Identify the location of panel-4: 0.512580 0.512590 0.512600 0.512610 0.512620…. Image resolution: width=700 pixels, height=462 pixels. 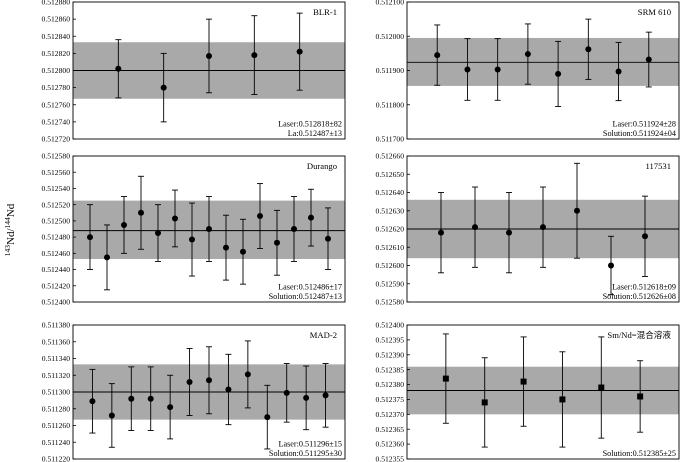
(528, 229).